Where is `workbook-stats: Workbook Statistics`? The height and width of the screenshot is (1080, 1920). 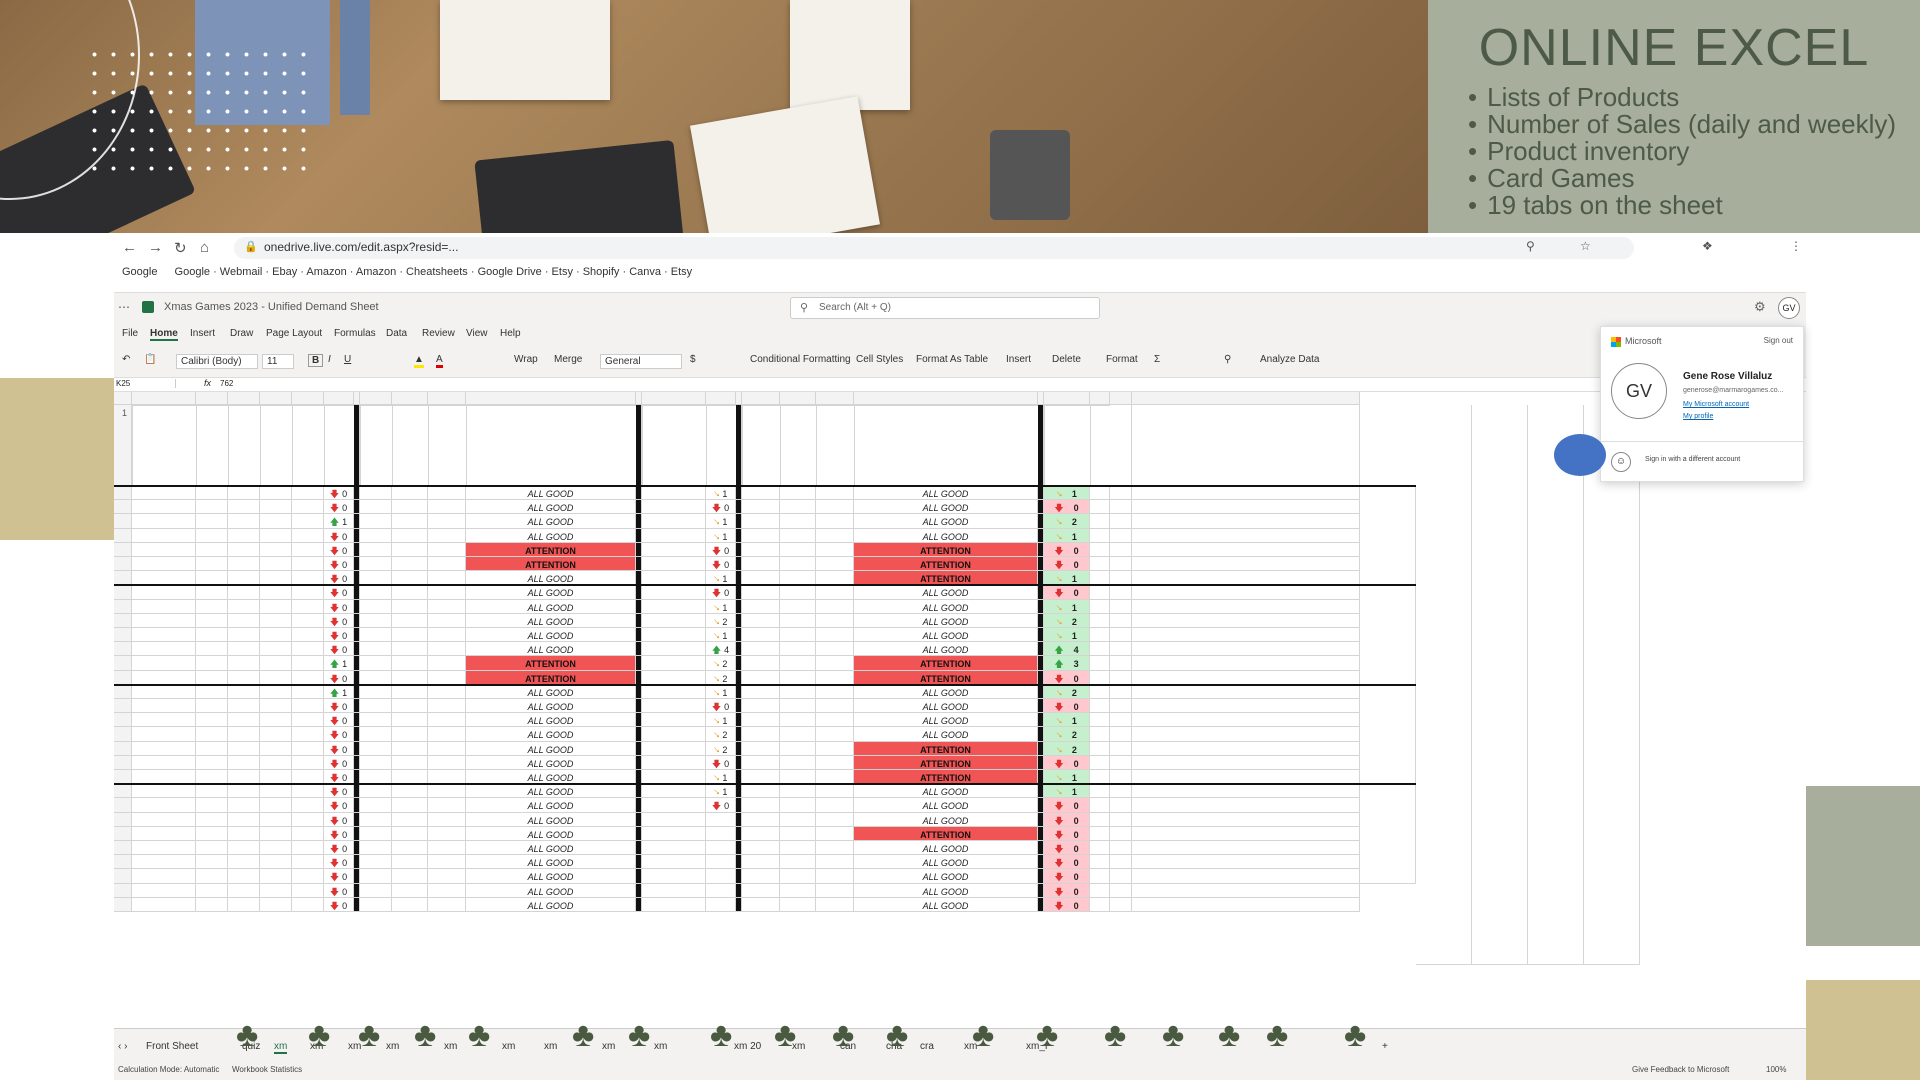
workbook-stats: Workbook Statistics is located at coordinates (267, 1069).